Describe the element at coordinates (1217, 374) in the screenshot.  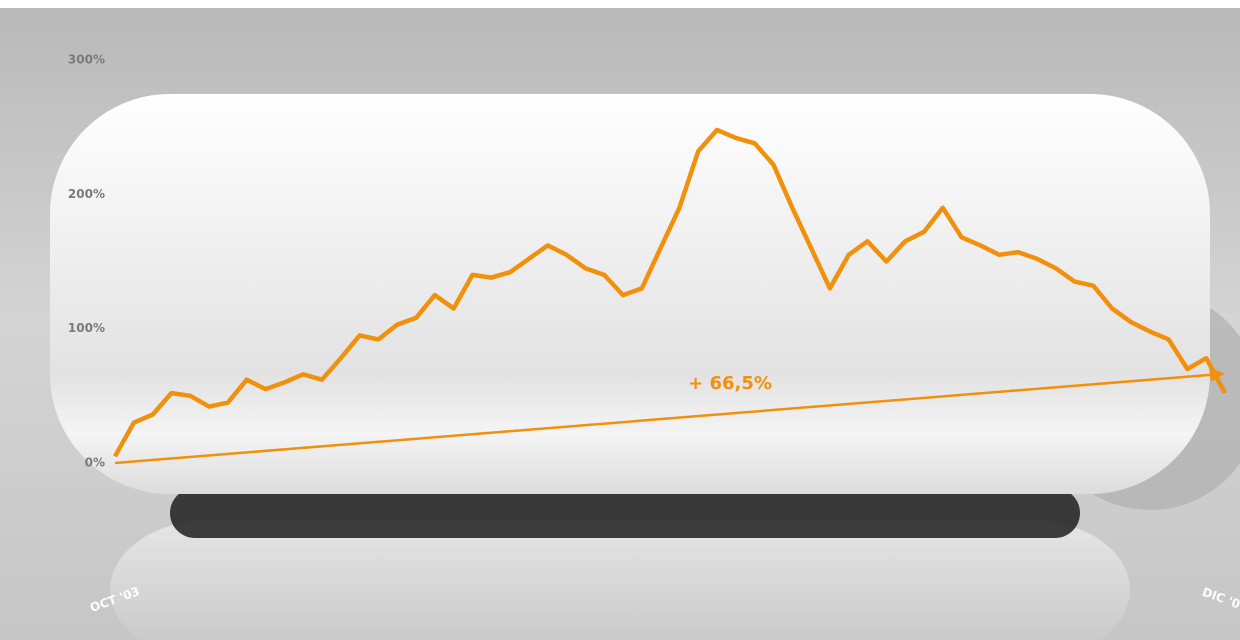
I see `arrow-head` at that location.